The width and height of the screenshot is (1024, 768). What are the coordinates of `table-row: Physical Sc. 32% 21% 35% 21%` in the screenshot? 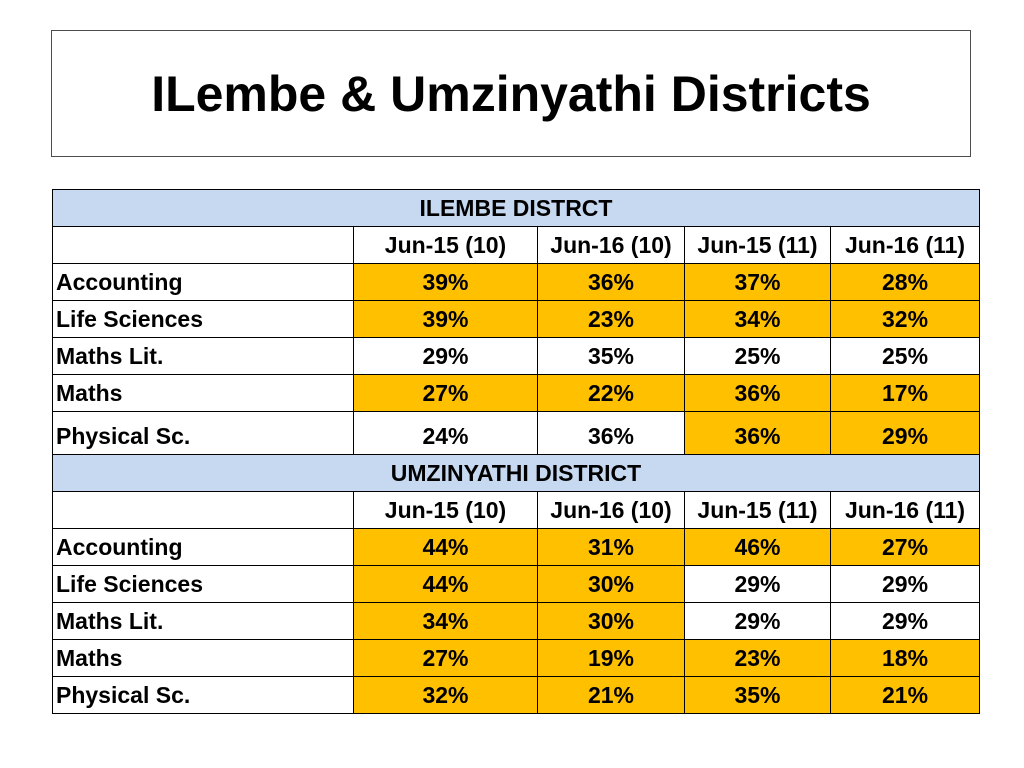 It's located at (516, 695).